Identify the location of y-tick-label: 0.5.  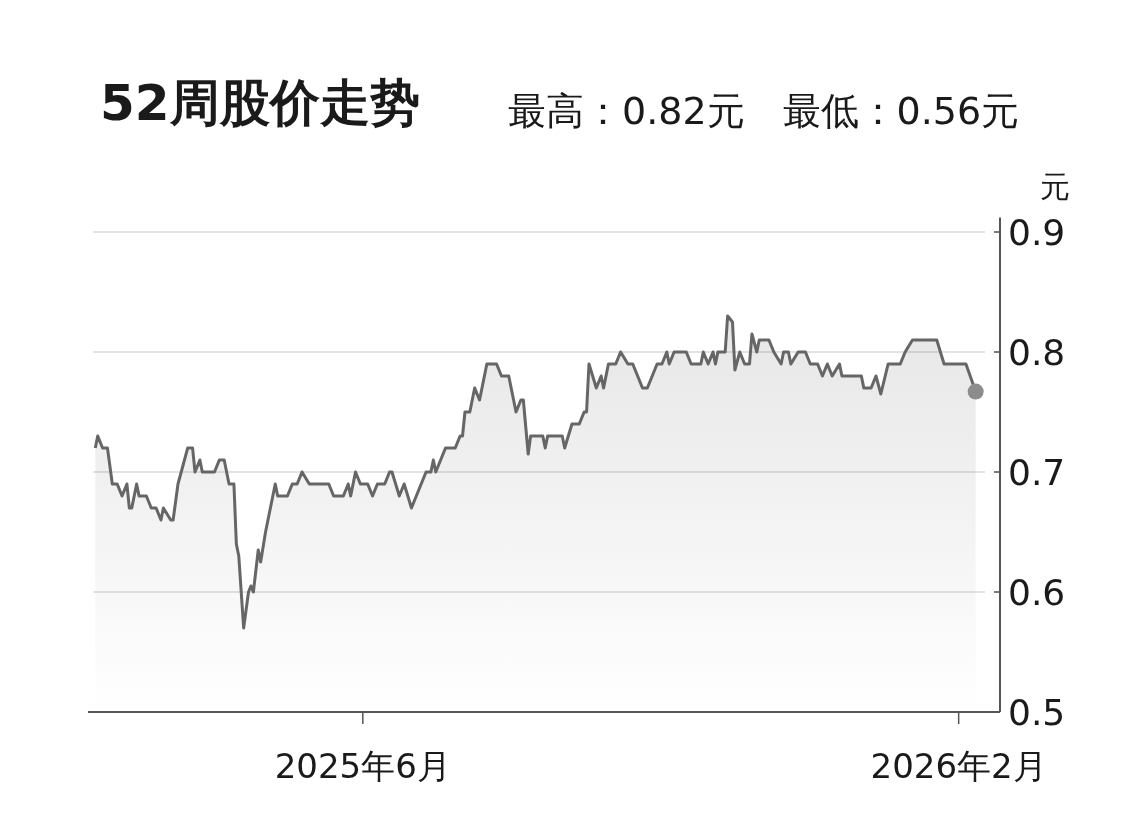
(1037, 712).